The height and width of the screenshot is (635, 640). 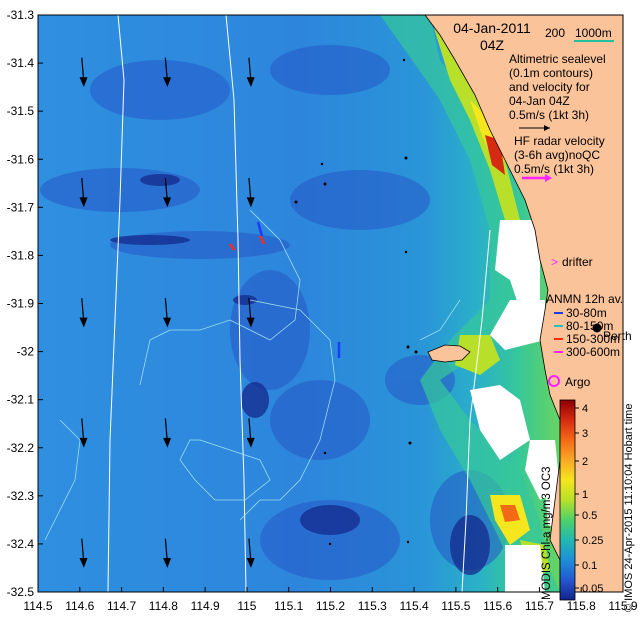 What do you see at coordinates (548, 178) in the screenshot?
I see `hf-scale-arrowhead` at bounding box center [548, 178].